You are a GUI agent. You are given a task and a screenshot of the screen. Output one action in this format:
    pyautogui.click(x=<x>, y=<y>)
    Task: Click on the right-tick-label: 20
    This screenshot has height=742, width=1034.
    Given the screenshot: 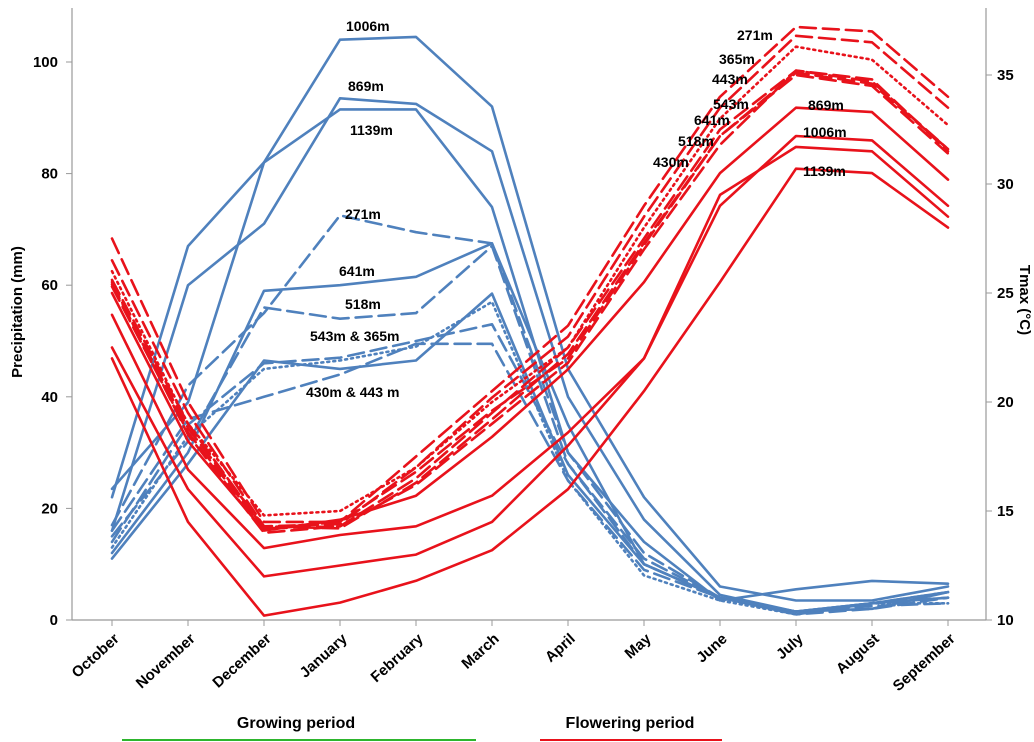 What is the action you would take?
    pyautogui.click(x=1005, y=402)
    